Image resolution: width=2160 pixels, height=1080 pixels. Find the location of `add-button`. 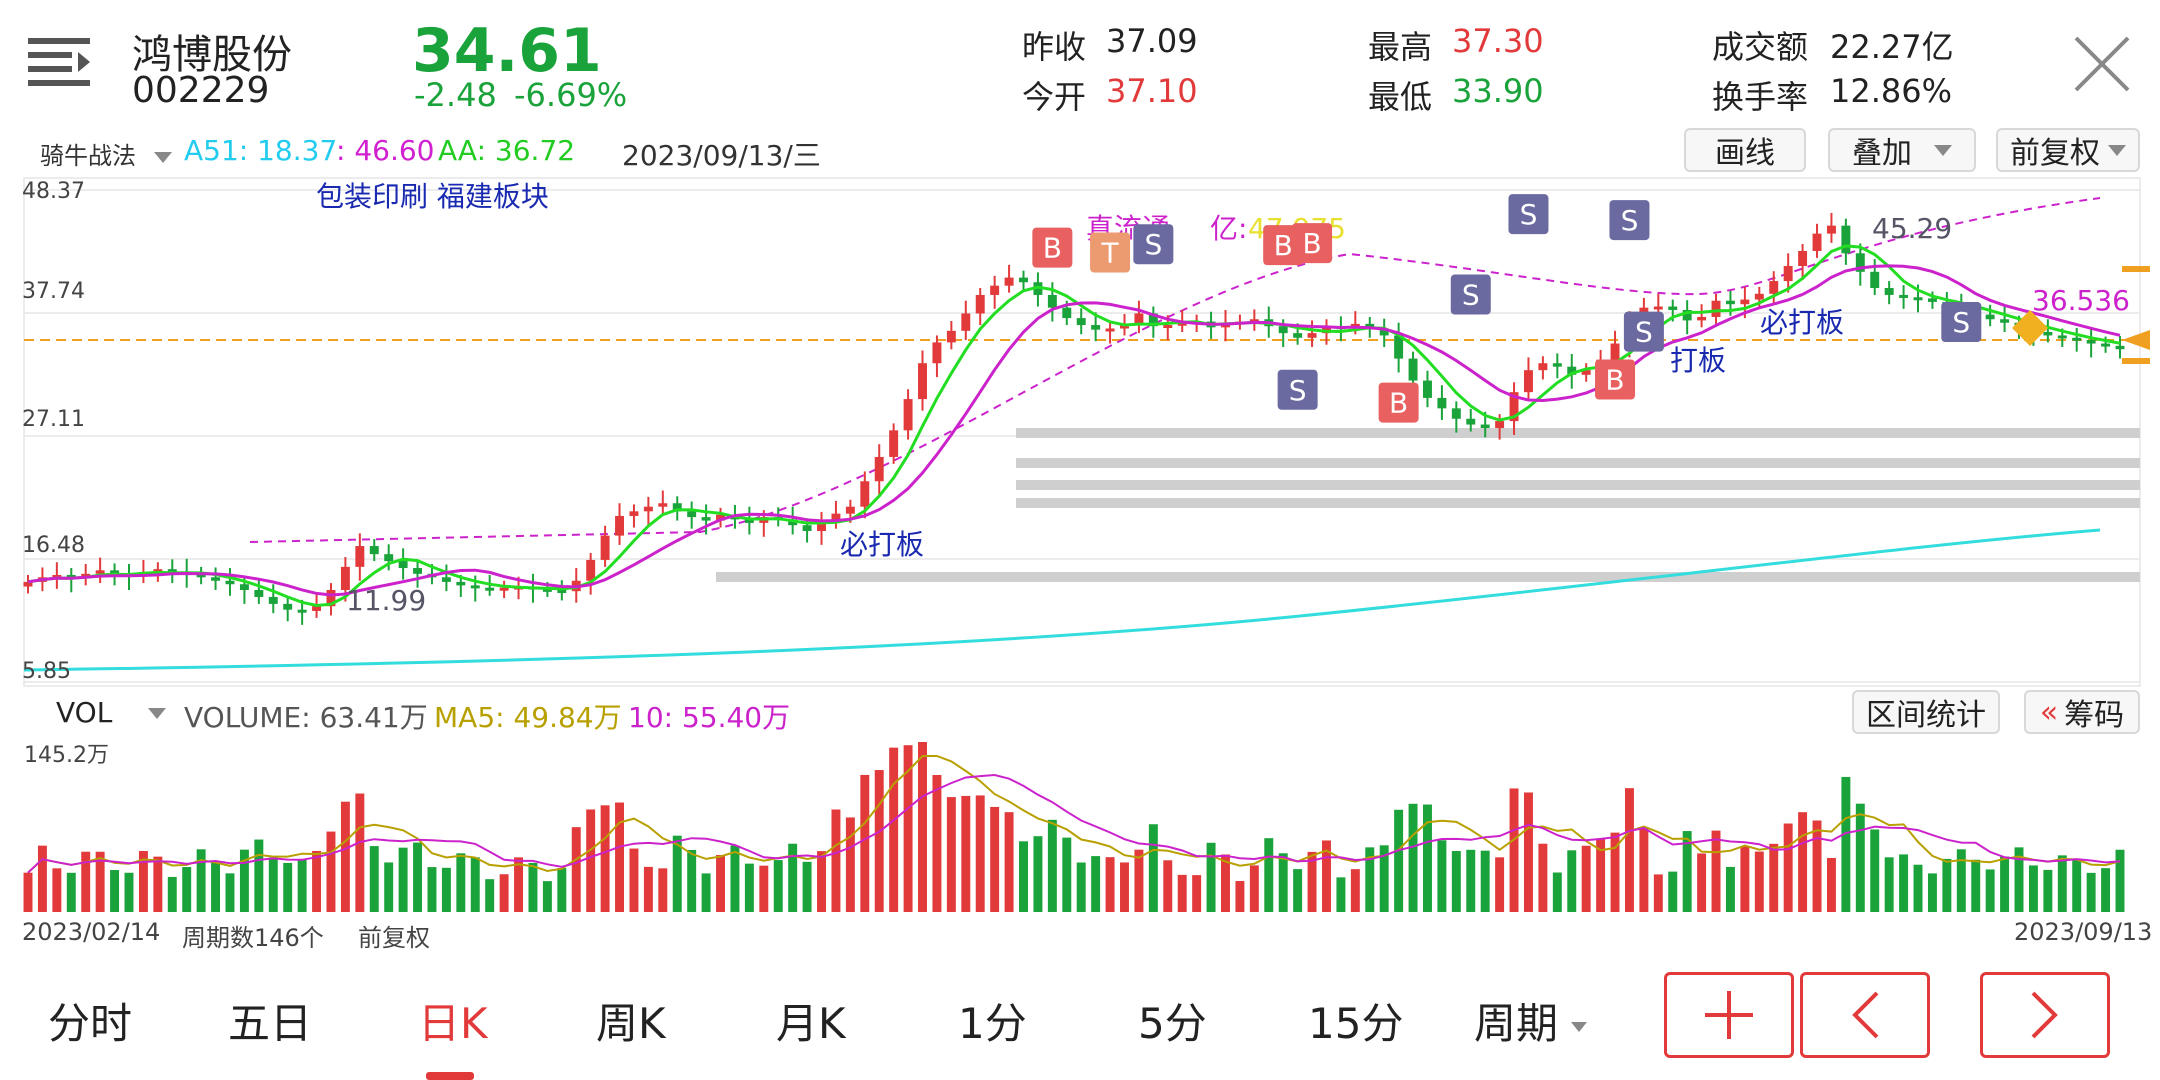

add-button is located at coordinates (1729, 1015).